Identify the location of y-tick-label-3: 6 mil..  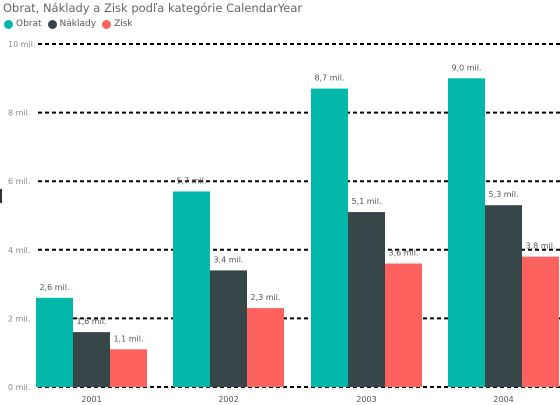
(19, 181).